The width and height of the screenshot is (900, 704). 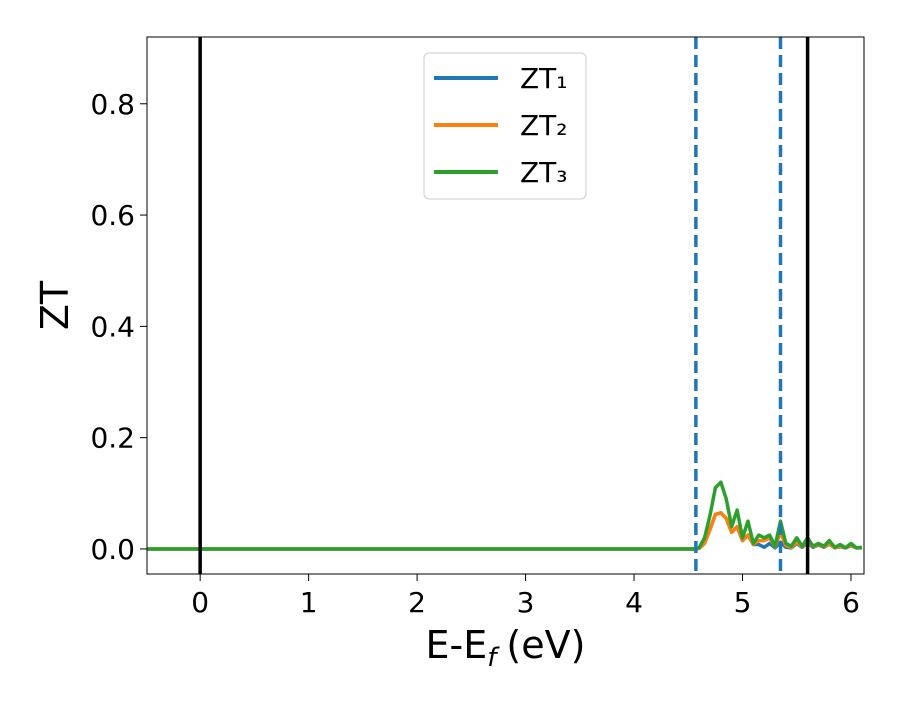 I want to click on x-tick-label: 0, so click(x=200, y=602).